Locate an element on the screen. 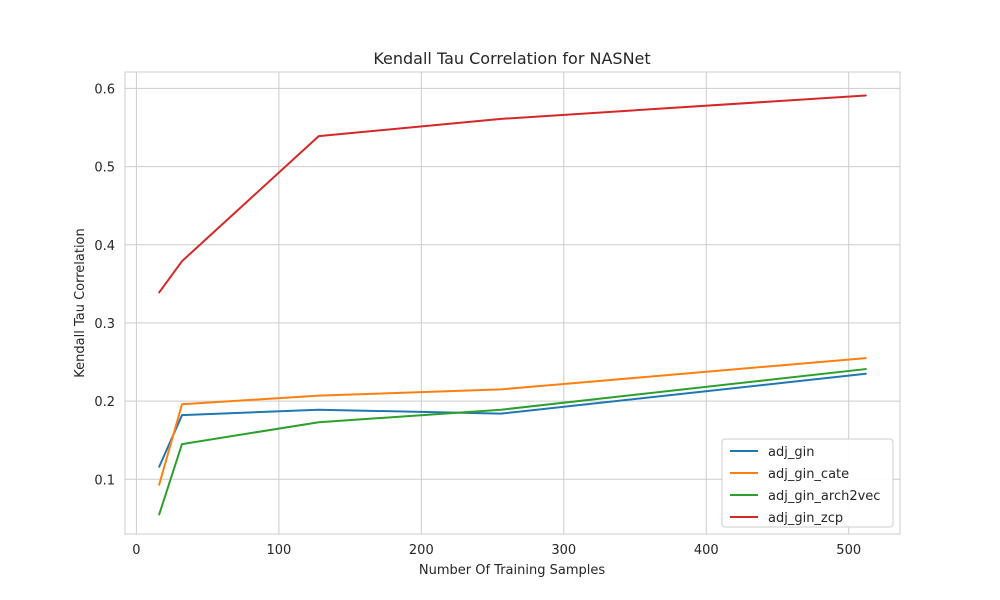 The height and width of the screenshot is (600, 1000). x-tick-label: 200 is located at coordinates (421, 550).